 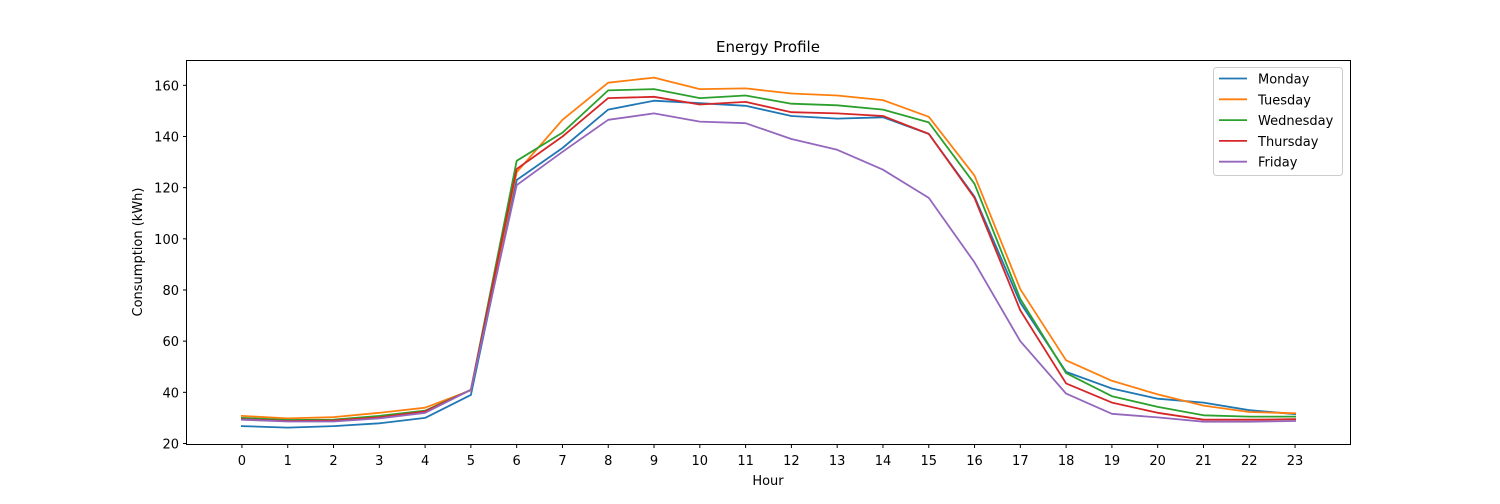 What do you see at coordinates (654, 461) in the screenshot?
I see `x-tick-label: 9` at bounding box center [654, 461].